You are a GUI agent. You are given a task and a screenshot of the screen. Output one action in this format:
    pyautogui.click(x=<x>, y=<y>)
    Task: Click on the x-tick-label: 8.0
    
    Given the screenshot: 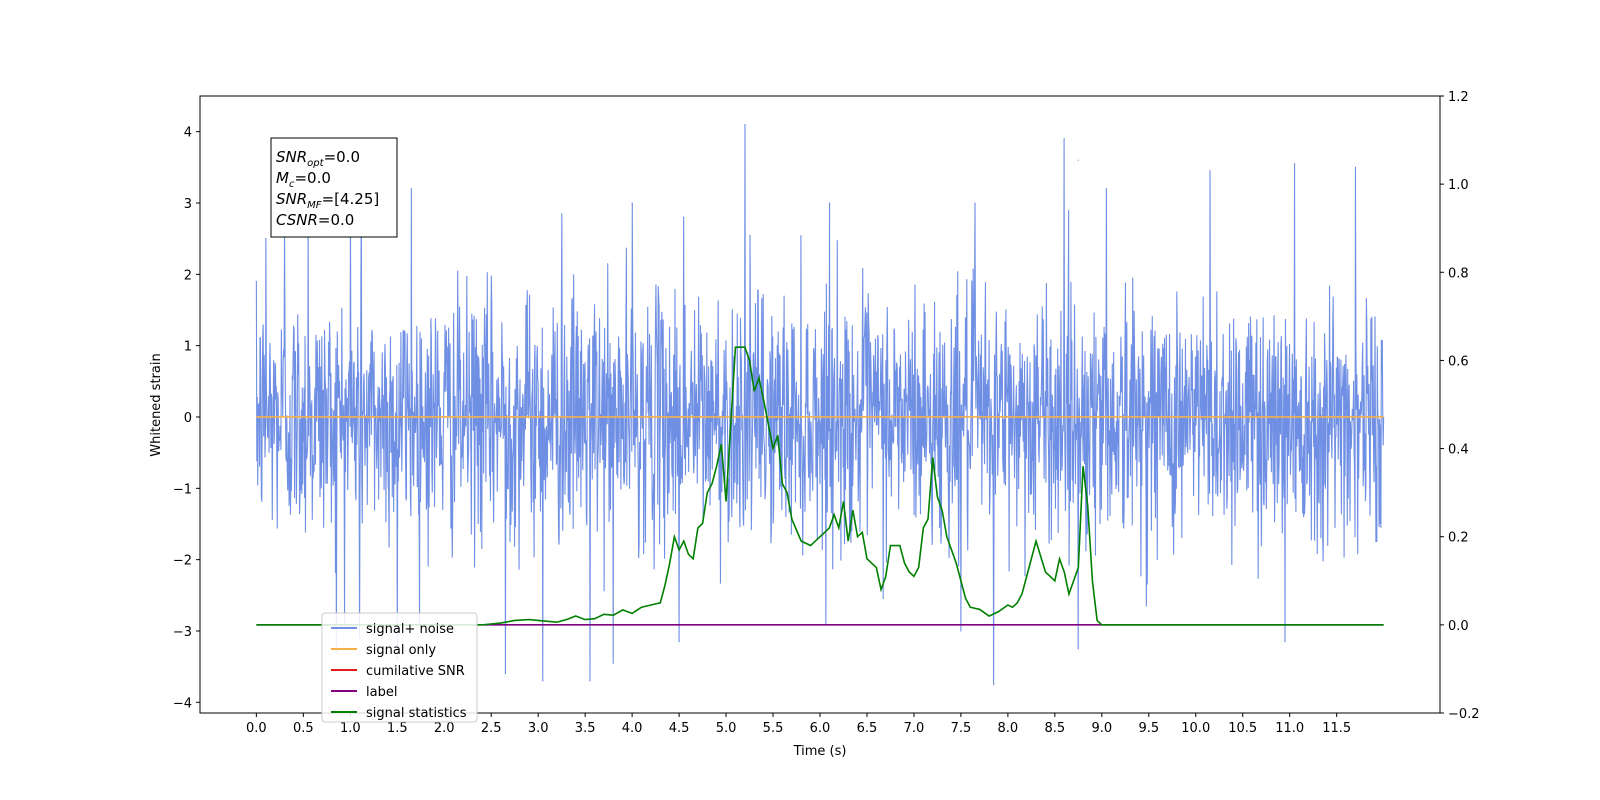 What is the action you would take?
    pyautogui.click(x=1008, y=728)
    